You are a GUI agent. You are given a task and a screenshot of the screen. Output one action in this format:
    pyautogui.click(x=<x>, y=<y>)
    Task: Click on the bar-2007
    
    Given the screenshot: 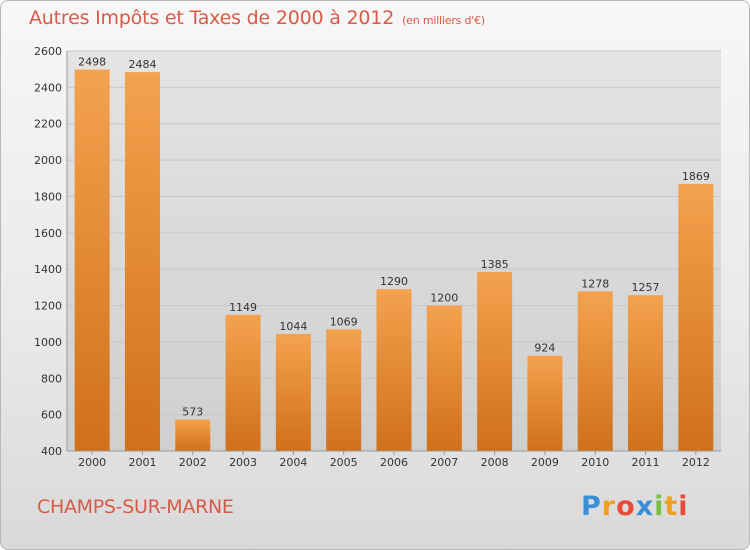 What is the action you would take?
    pyautogui.click(x=444, y=378)
    